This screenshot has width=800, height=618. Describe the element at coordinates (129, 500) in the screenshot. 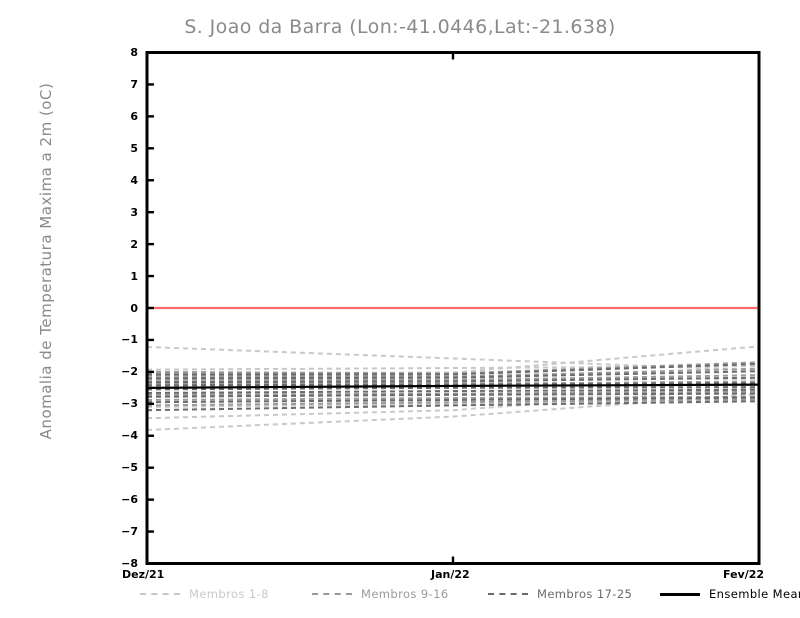

I see `y-tick-label: −6` at that location.